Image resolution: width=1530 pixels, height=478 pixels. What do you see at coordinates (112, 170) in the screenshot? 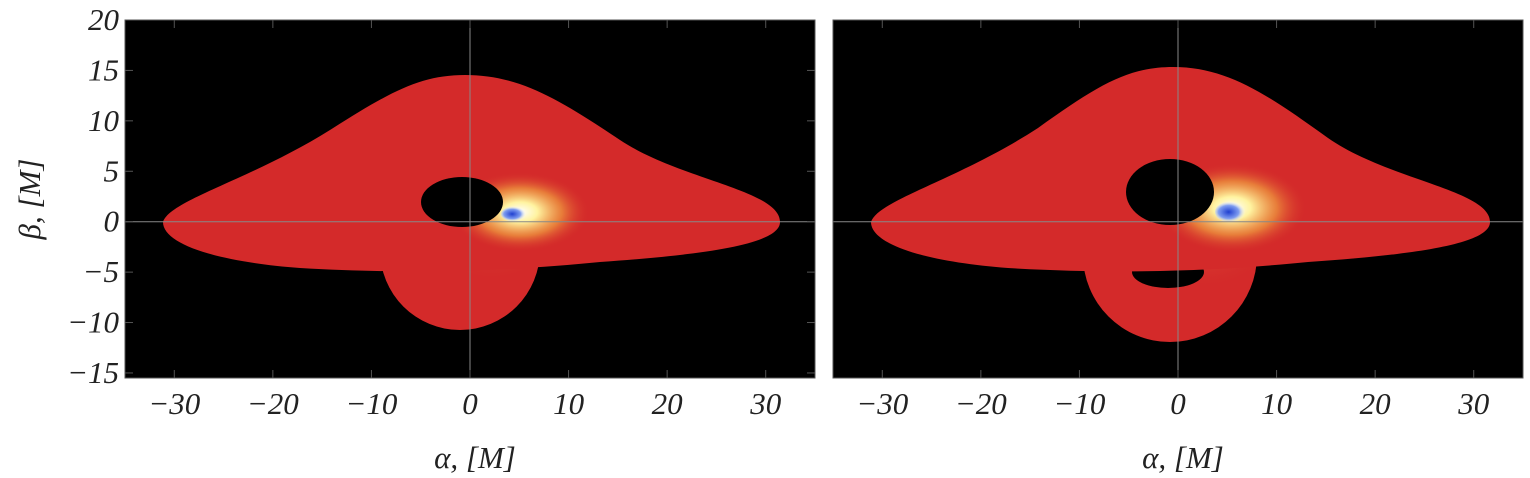
I see `y-tick-label: 5` at bounding box center [112, 170].